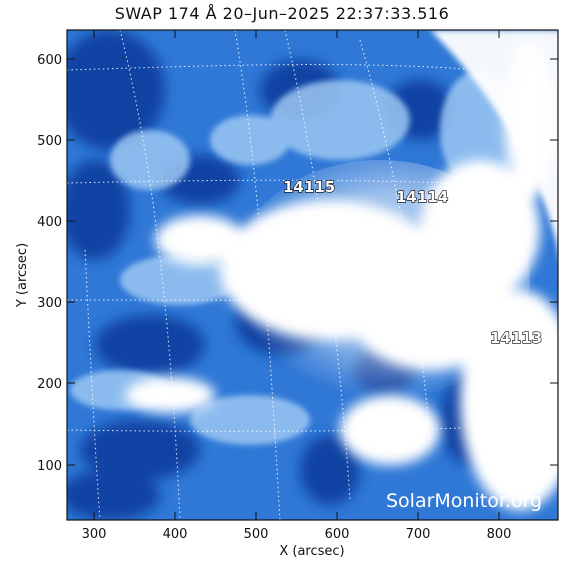 The height and width of the screenshot is (564, 564). Describe the element at coordinates (49, 222) in the screenshot. I see `y-tick-label: 400` at that location.